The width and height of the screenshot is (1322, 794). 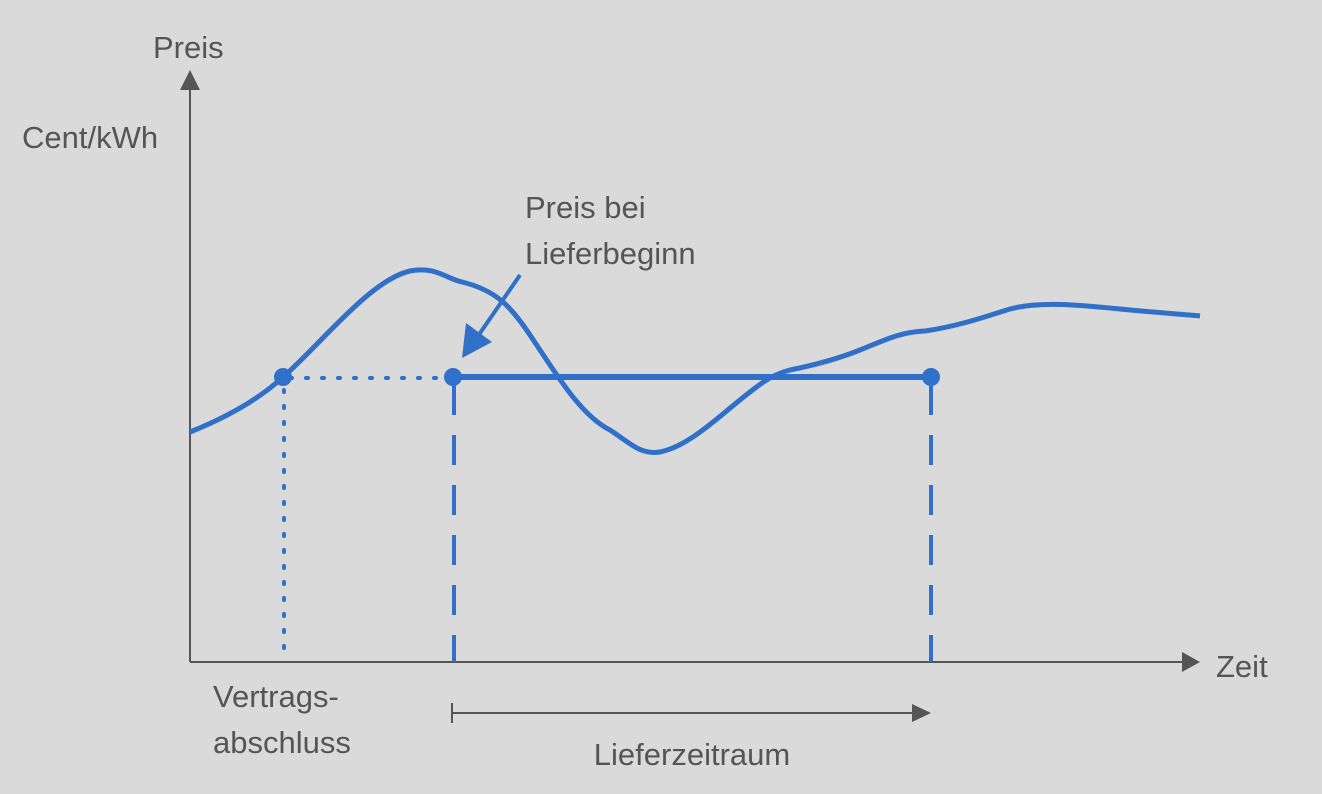 What do you see at coordinates (282, 742) in the screenshot?
I see `contract-label: abschluss` at bounding box center [282, 742].